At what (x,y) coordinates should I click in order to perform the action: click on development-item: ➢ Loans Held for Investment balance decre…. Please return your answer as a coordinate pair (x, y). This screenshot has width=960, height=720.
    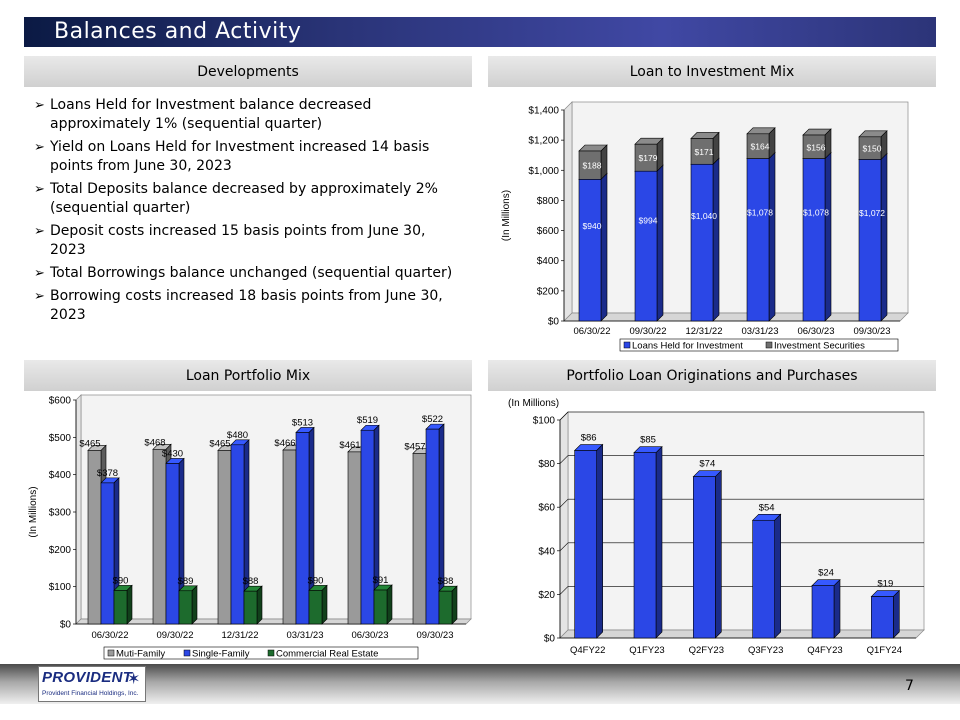
    Looking at the image, I should click on (254, 115).